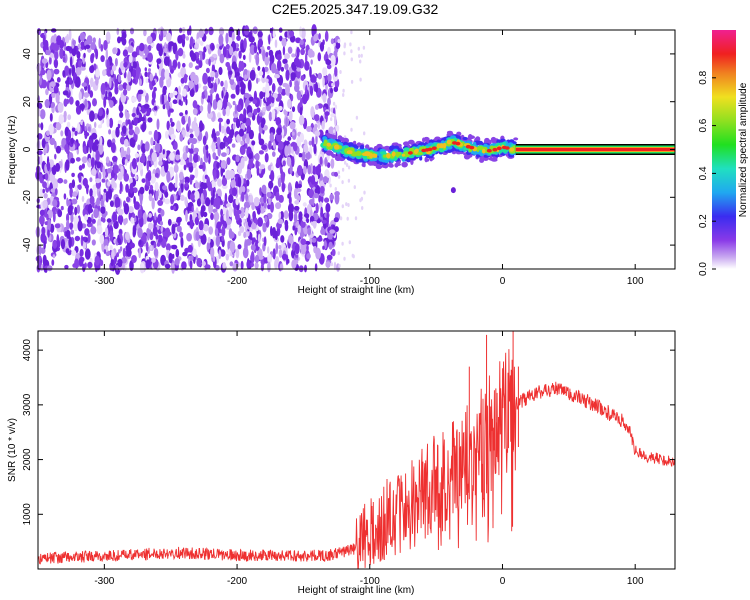 The image size is (750, 600). Describe the element at coordinates (454, 143) in the screenshot. I see `track-peak` at that location.